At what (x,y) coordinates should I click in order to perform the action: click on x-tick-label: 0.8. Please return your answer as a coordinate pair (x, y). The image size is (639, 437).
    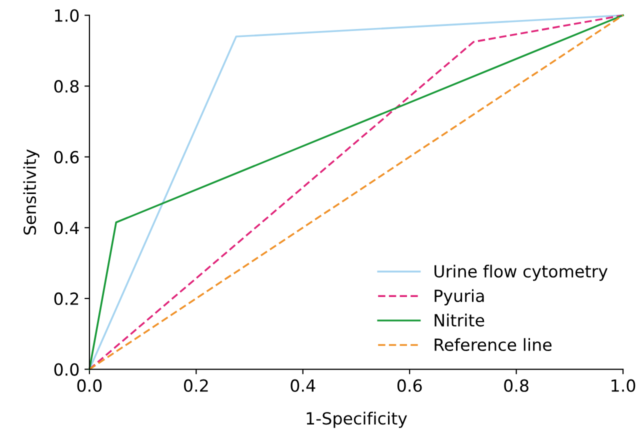
    Looking at the image, I should click on (516, 385).